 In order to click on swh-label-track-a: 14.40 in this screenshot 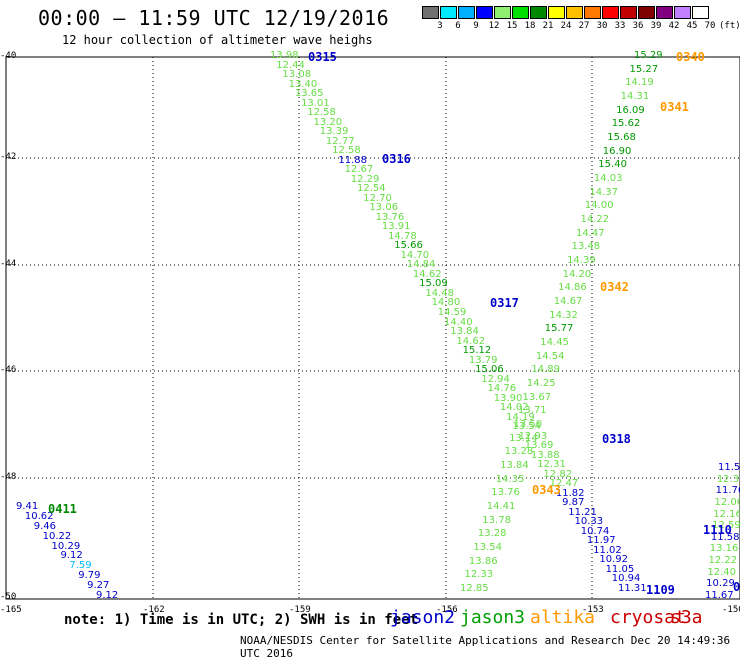, I will do `click(458, 322)`.